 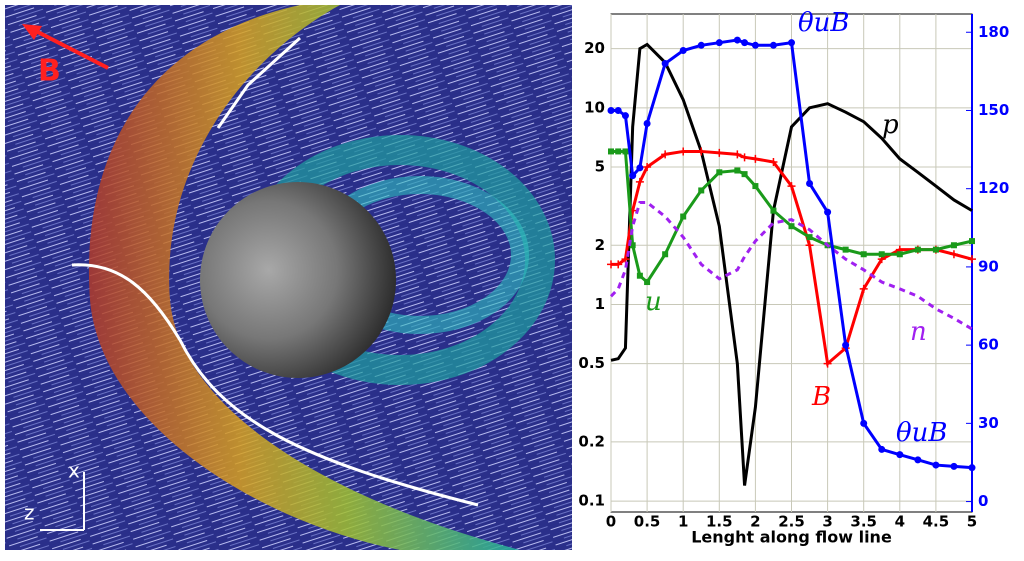 I want to click on y2-tick-label: 150, so click(x=993, y=110).